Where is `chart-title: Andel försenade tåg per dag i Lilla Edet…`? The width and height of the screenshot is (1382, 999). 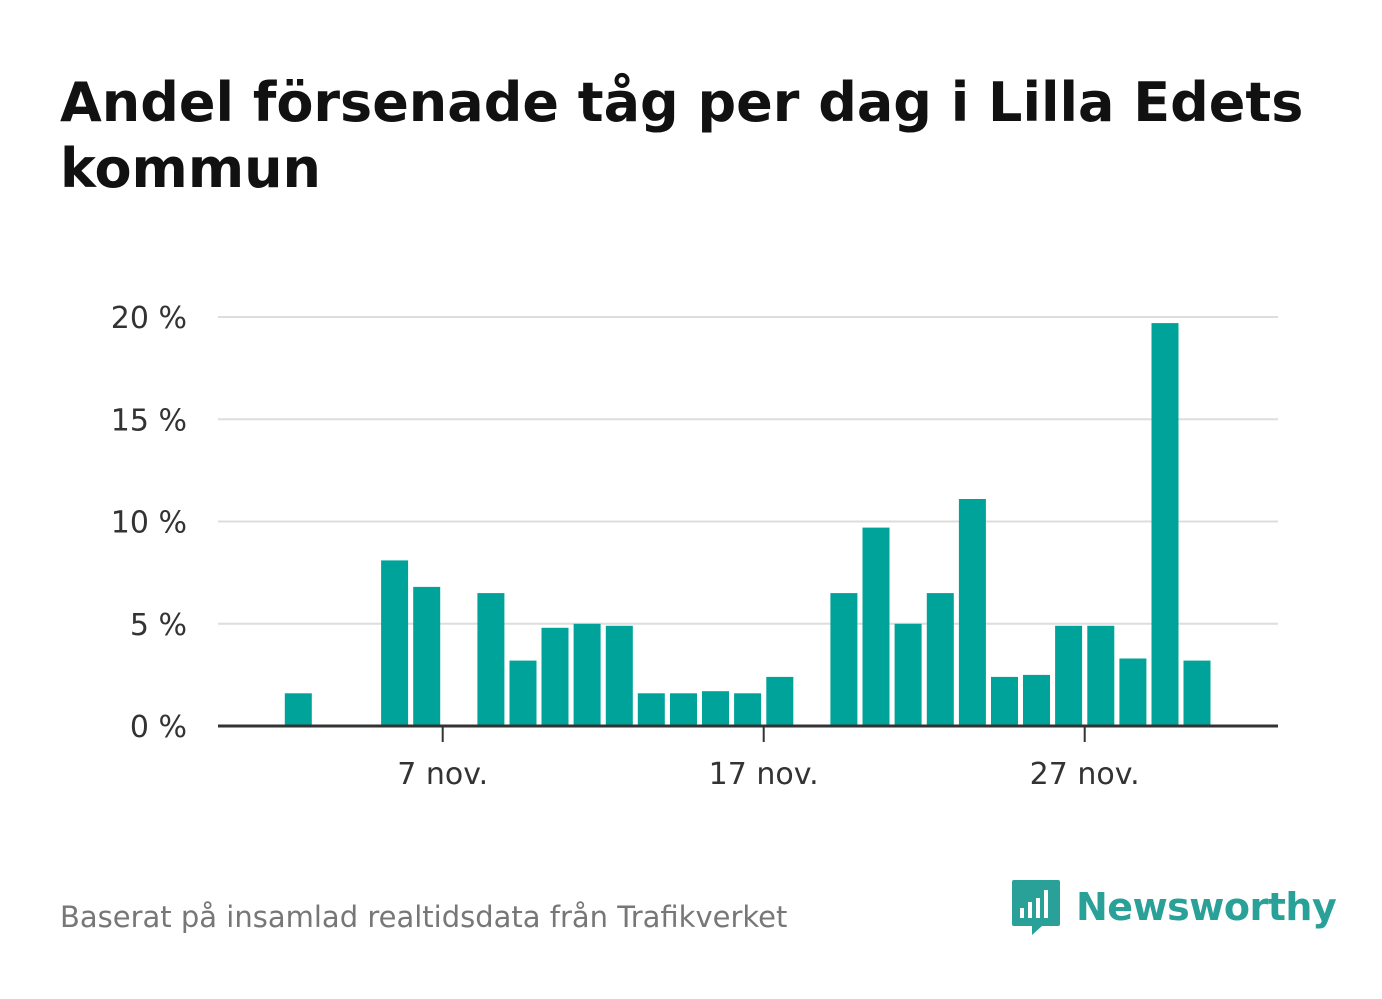
chart-title: Andel försenade tåg per dag i Lilla Edet… is located at coordinates (682, 135).